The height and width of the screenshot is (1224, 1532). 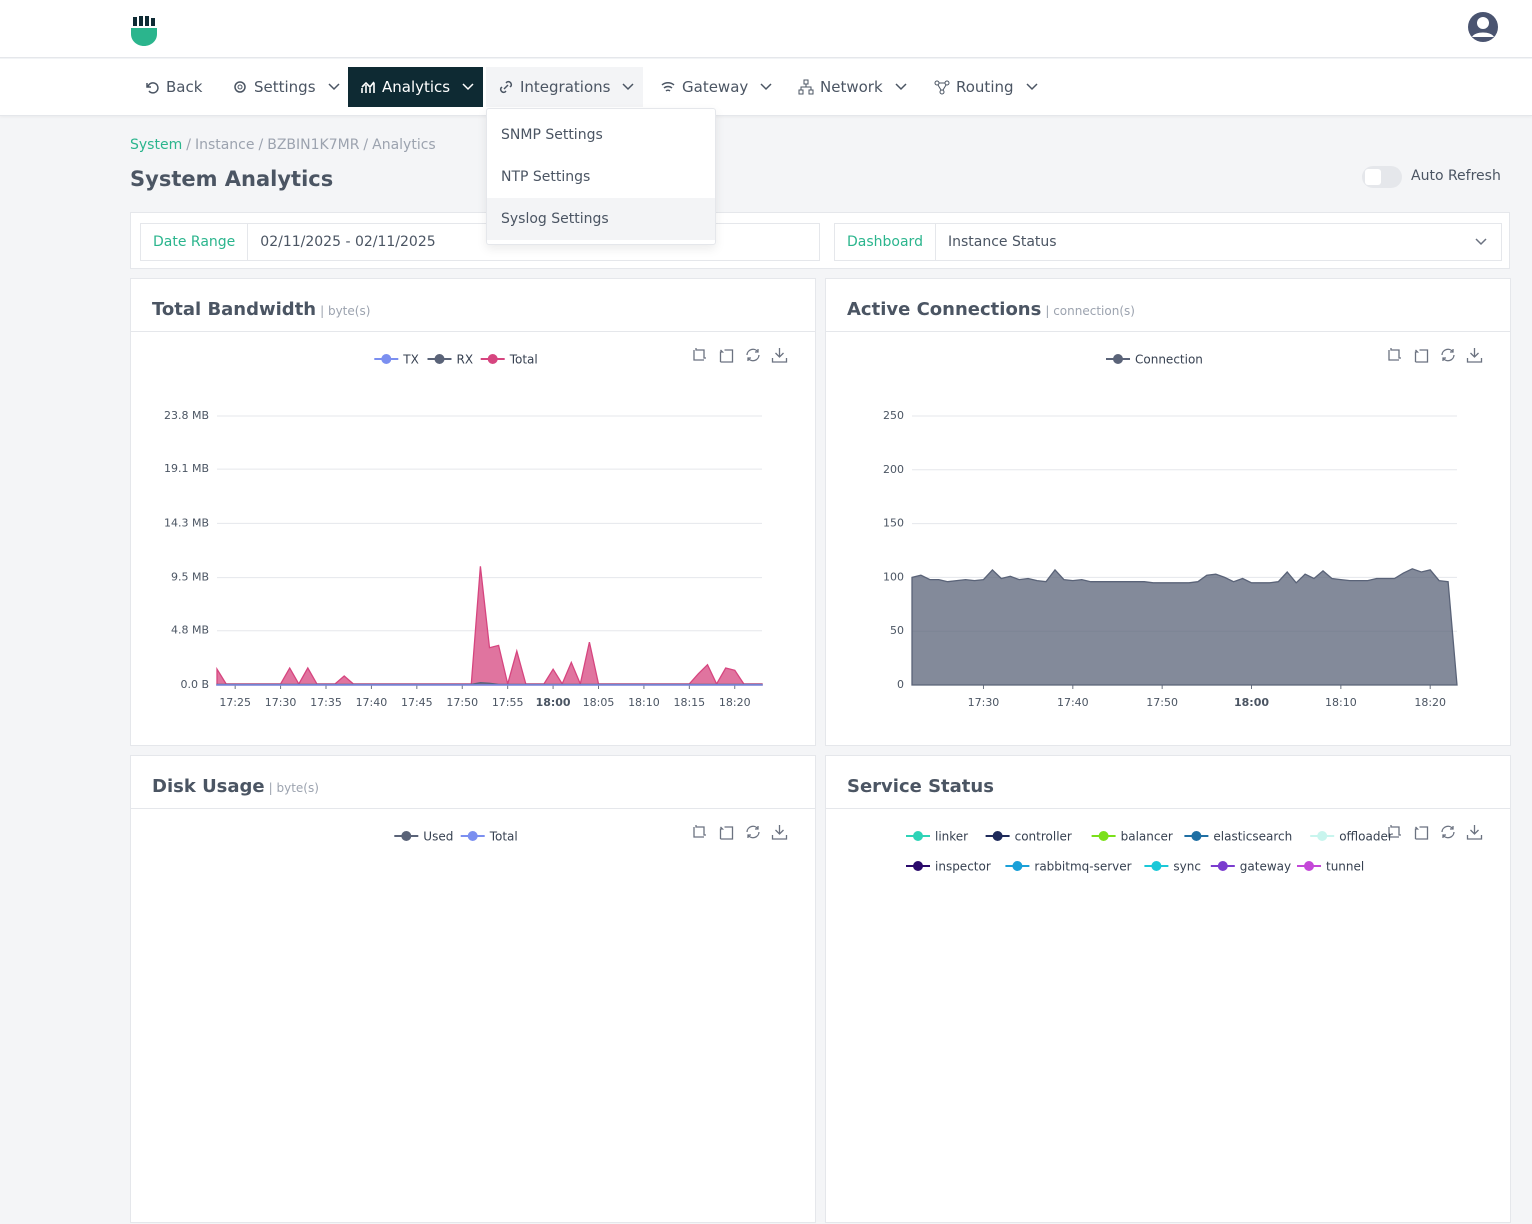 I want to click on y-tick-label: 50, so click(x=897, y=630).